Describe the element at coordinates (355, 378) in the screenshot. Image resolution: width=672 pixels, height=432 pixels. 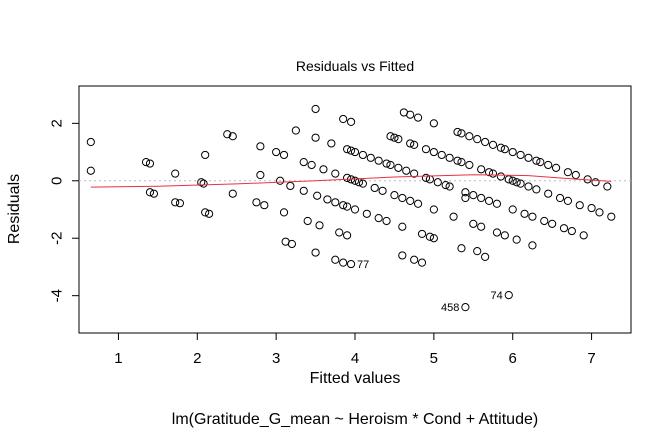
I see `x-axis-label: Fitted values` at that location.